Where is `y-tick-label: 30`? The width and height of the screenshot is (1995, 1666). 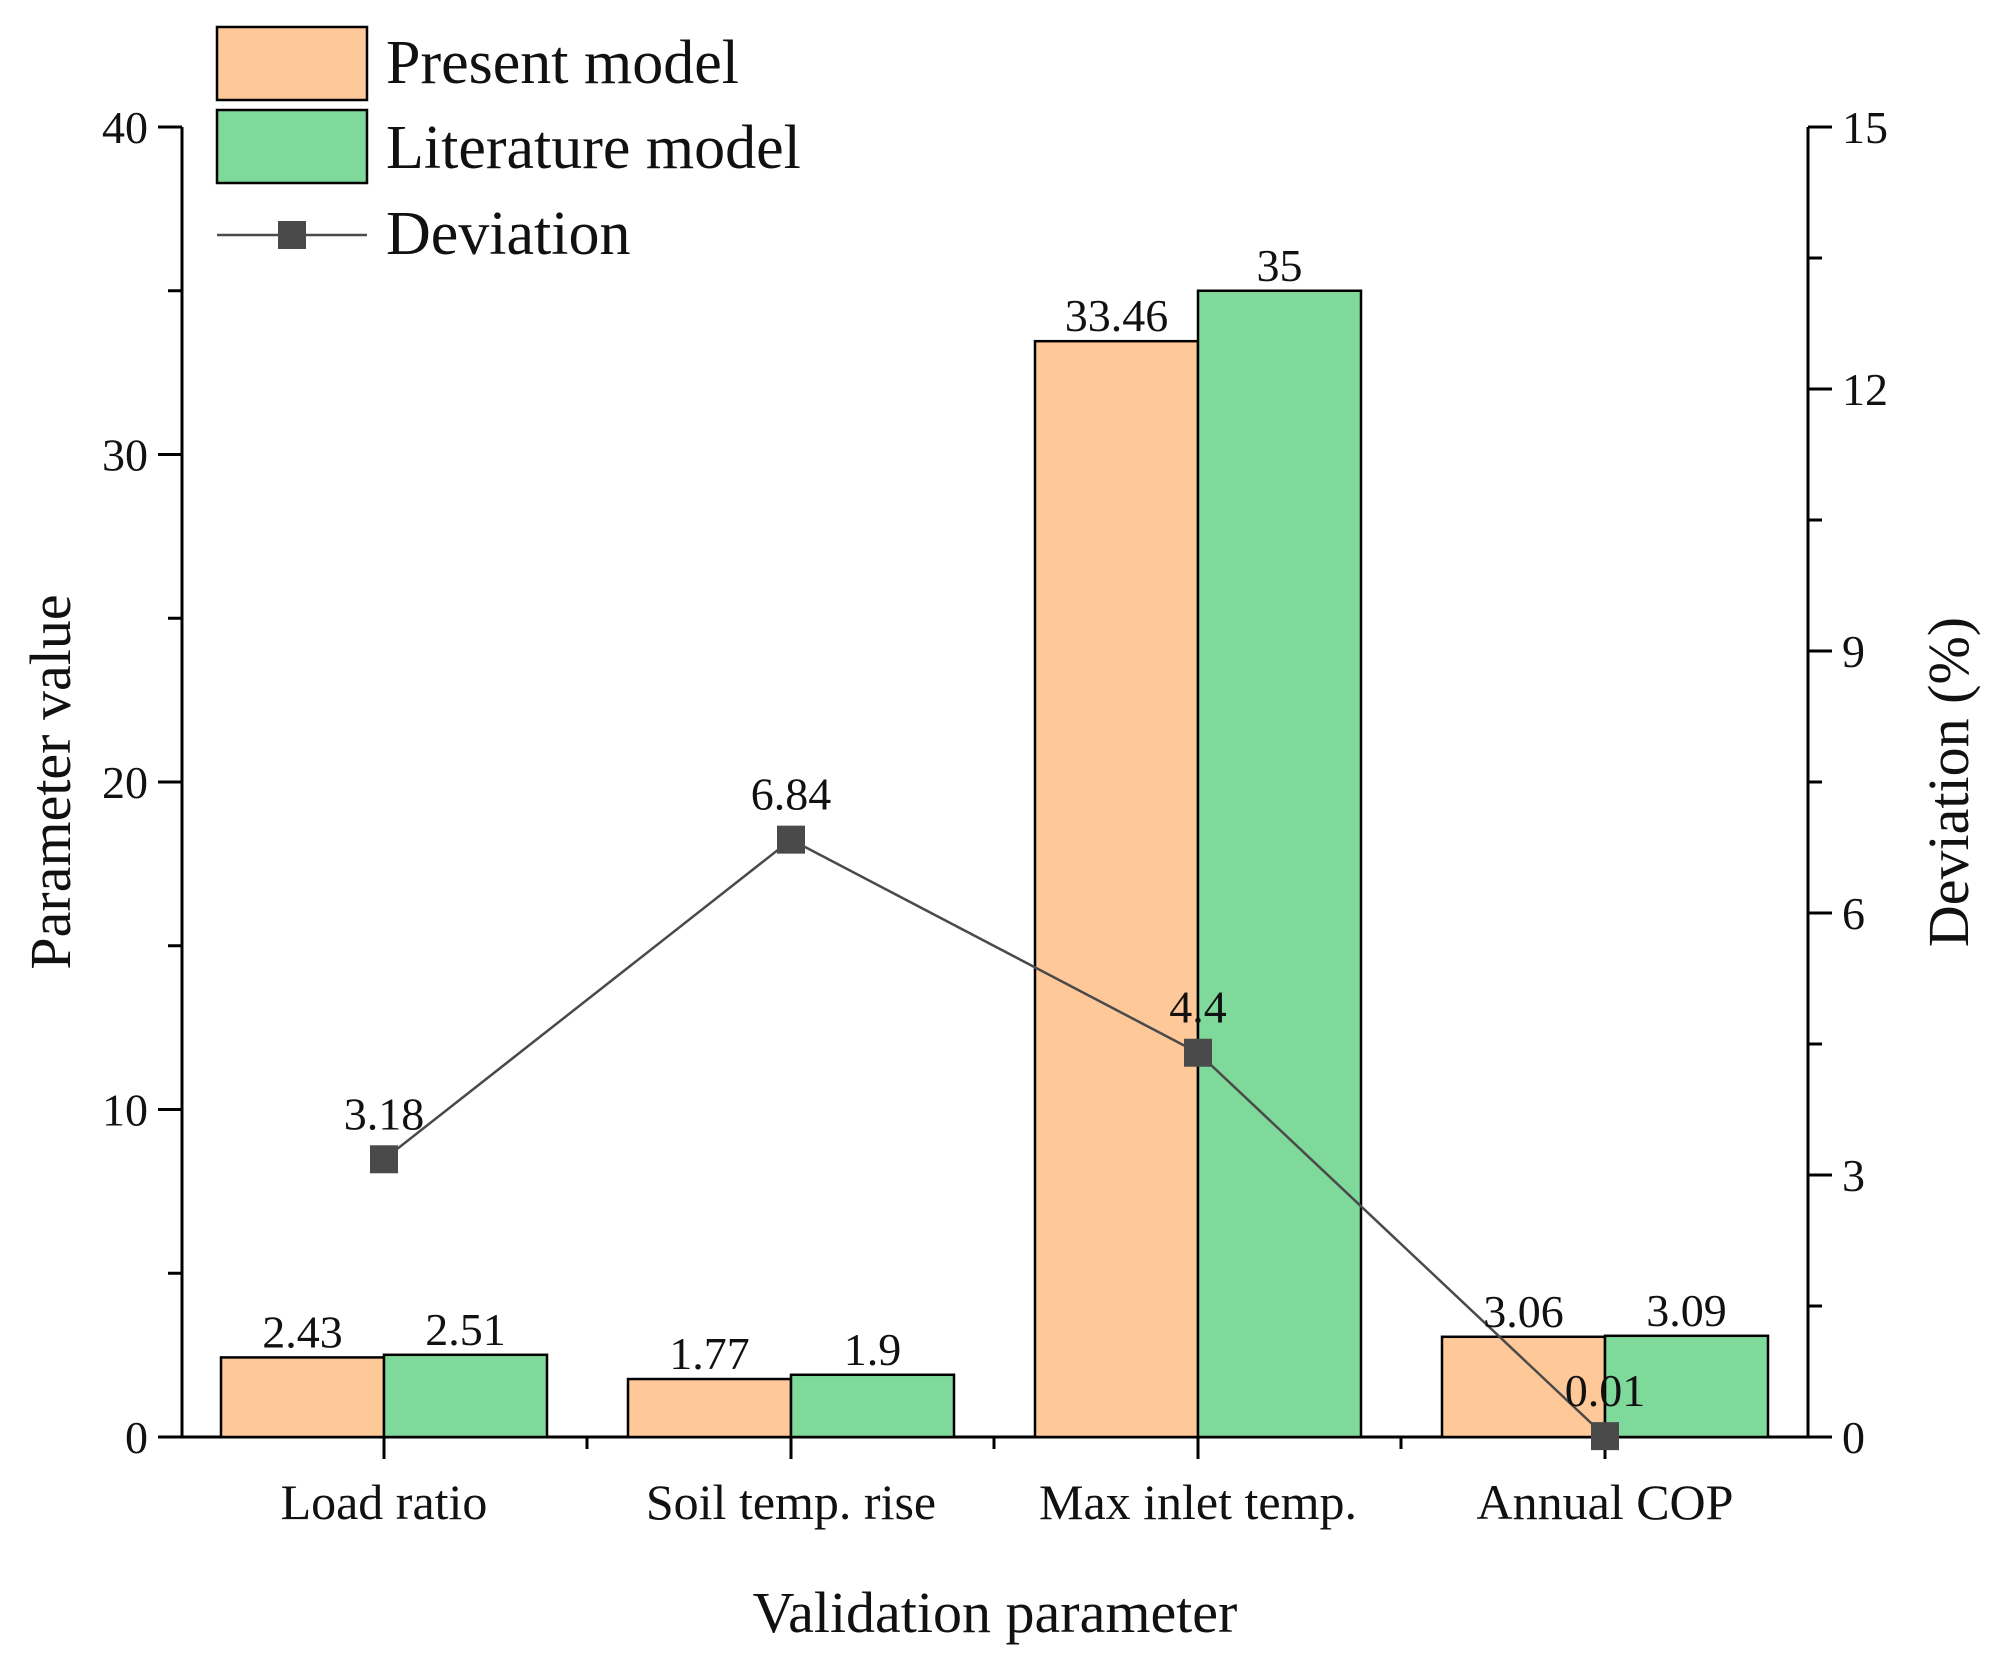
y-tick-label: 30 is located at coordinates (125, 455).